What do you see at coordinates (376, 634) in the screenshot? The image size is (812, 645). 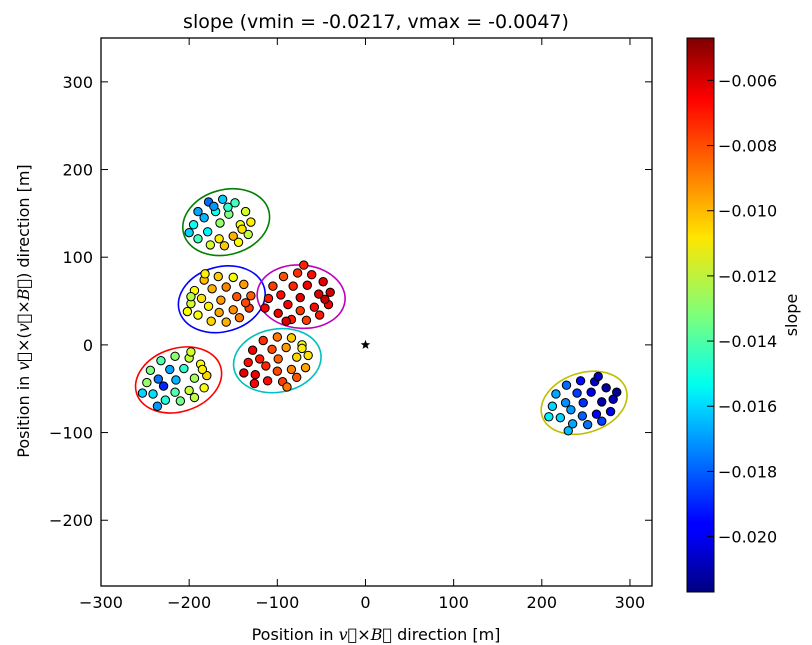 I see `x-axis-title: Position in v⃗×B⃗ direction [m]` at bounding box center [376, 634].